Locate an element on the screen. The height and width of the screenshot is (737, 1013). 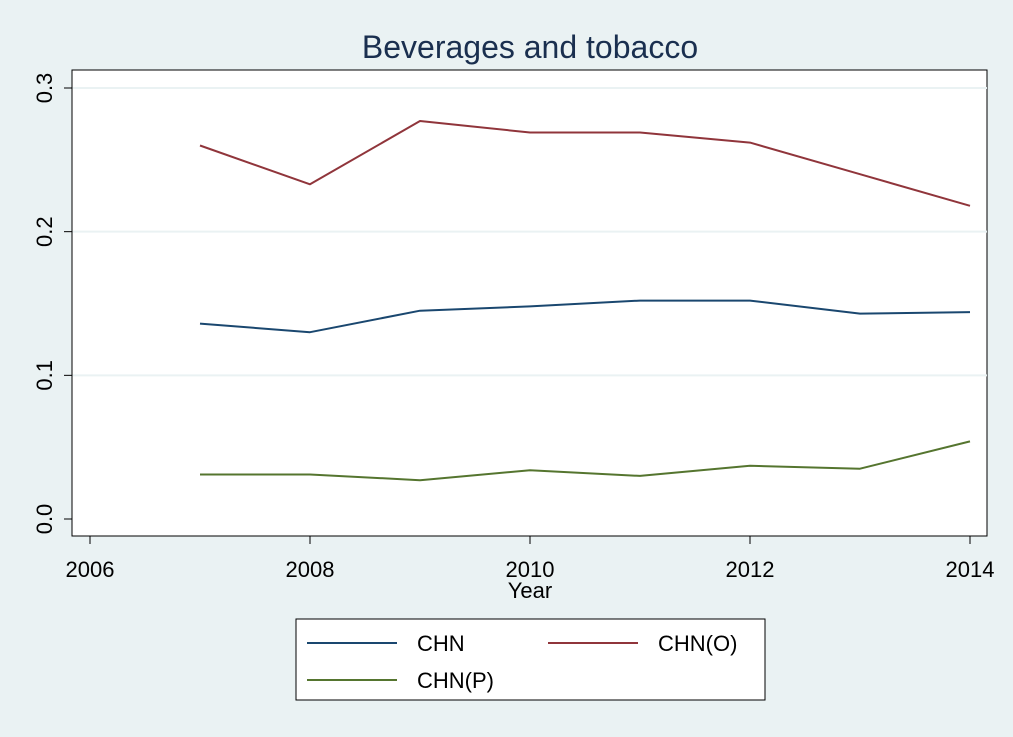
x-axis-ticks: 2006 2008 2010 2012 2014 is located at coordinates (530, 559).